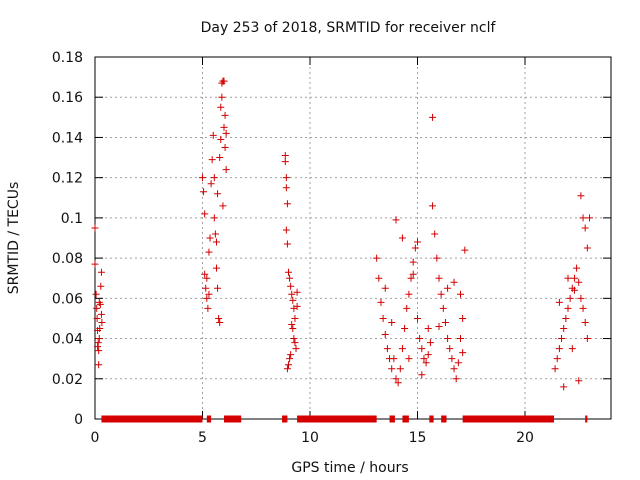  Describe the element at coordinates (67, 380) in the screenshot. I see `y-tick-label: 0.02` at that location.